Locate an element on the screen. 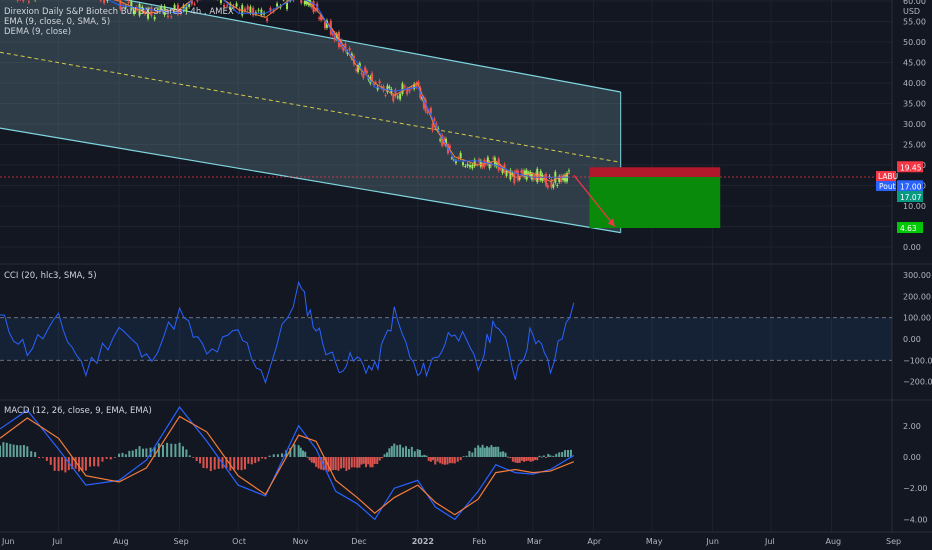 This screenshot has width=932, height=550. macd-legend: MACD (12, 26, close, 9, EMA, EMA) is located at coordinates (78, 411).